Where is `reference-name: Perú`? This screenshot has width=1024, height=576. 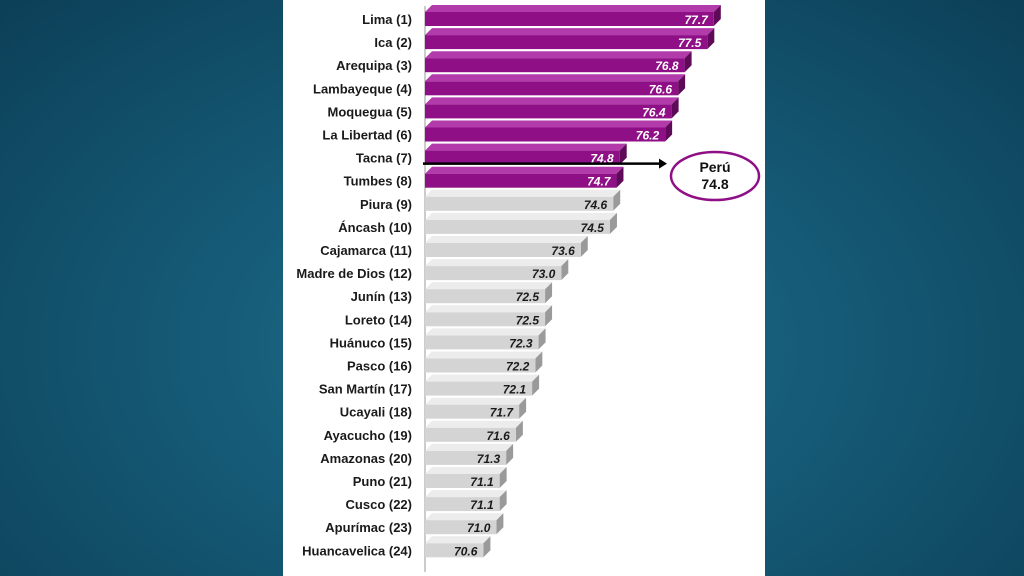
reference-name: Perú is located at coordinates (714, 167).